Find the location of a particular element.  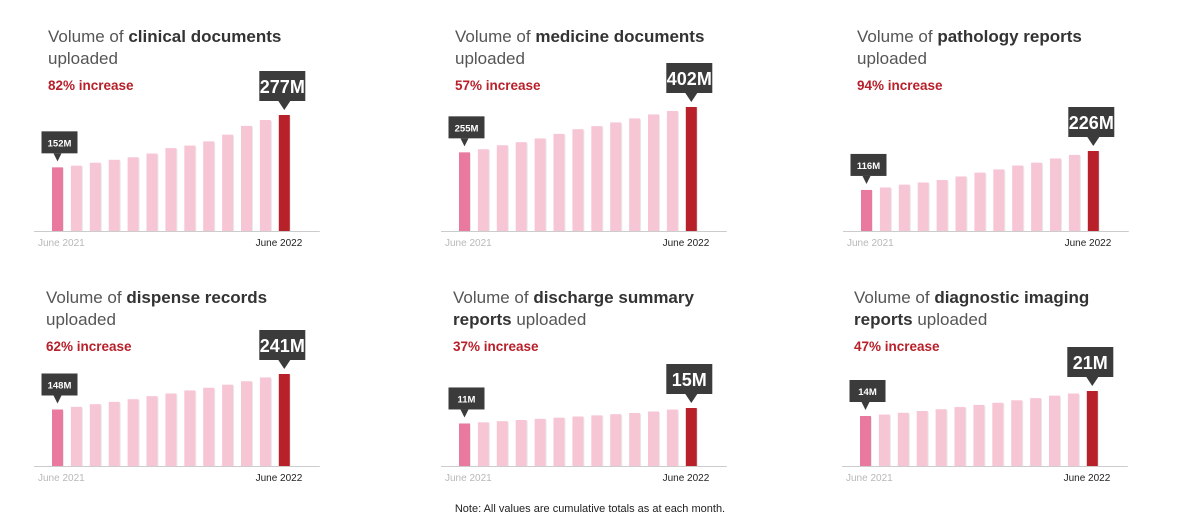

end-callout-label: 241M is located at coordinates (282, 346).